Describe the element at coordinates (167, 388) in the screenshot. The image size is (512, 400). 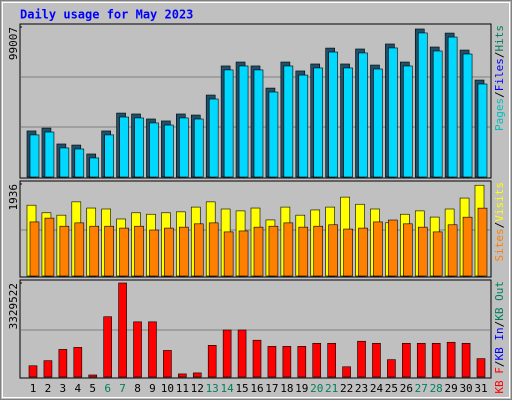
I see `x-tick-label: 10` at that location.